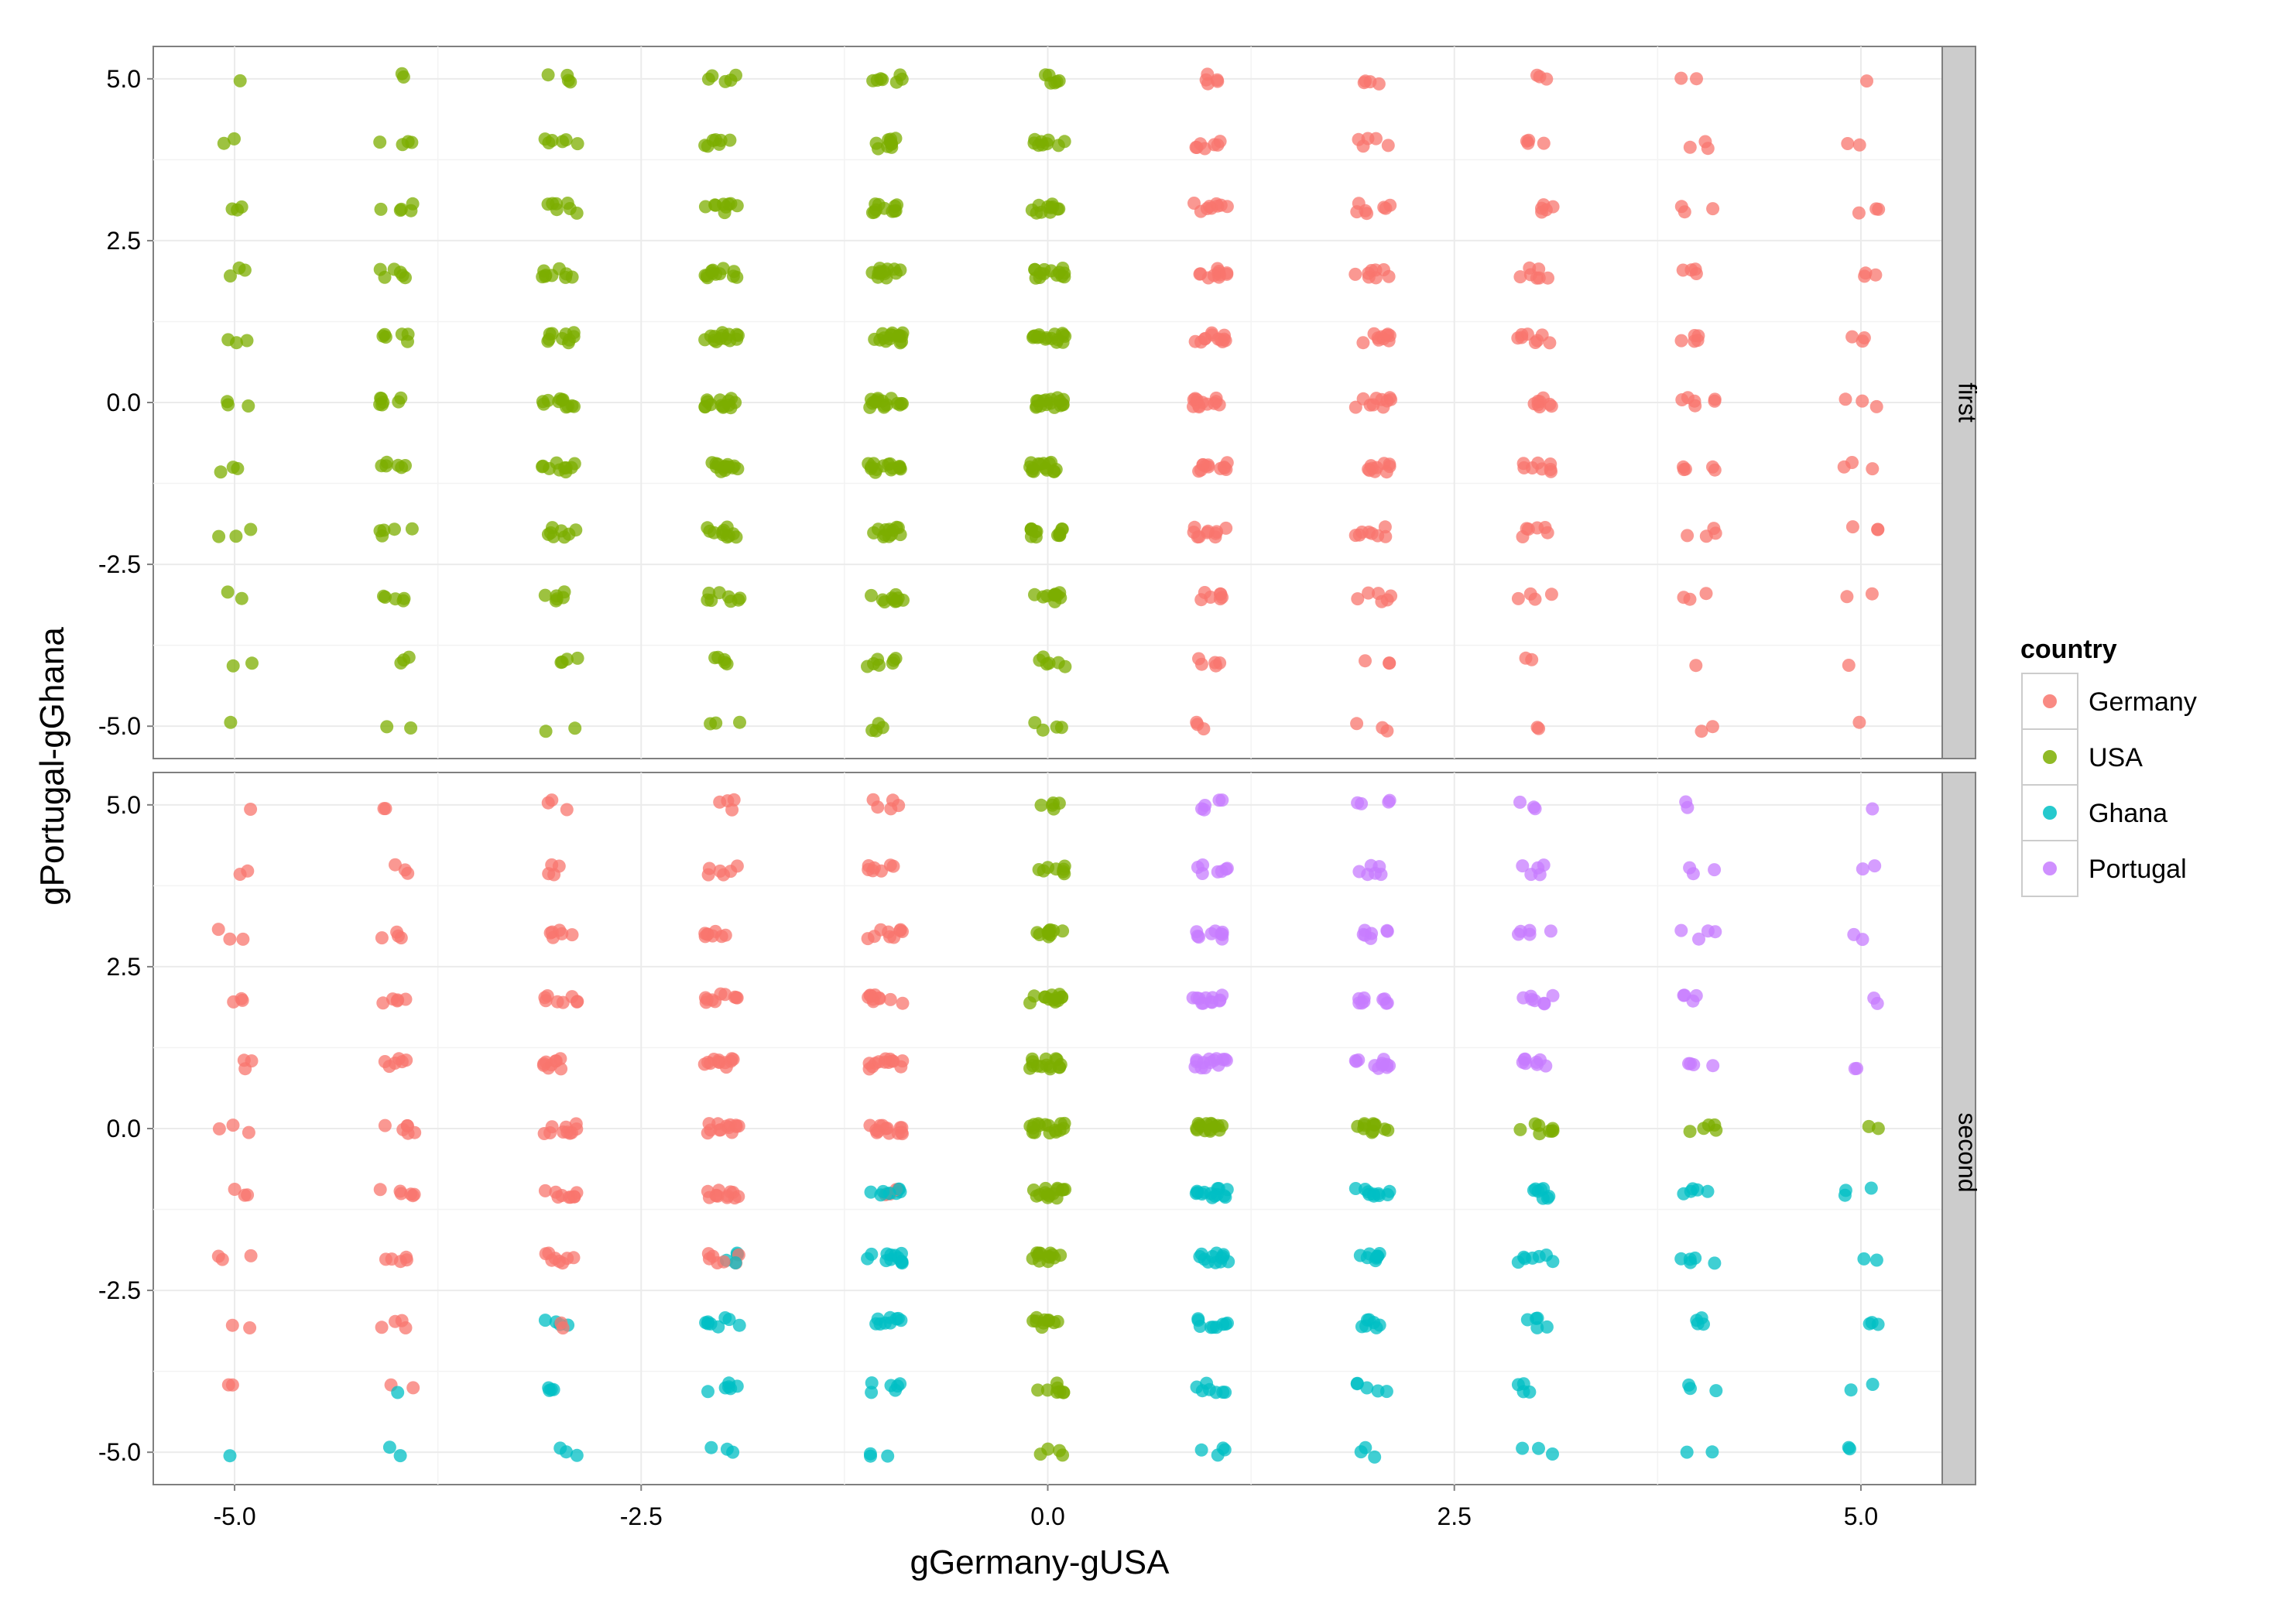  What do you see at coordinates (1861, 1516) in the screenshot?
I see `x-tick-label: 5.0` at bounding box center [1861, 1516].